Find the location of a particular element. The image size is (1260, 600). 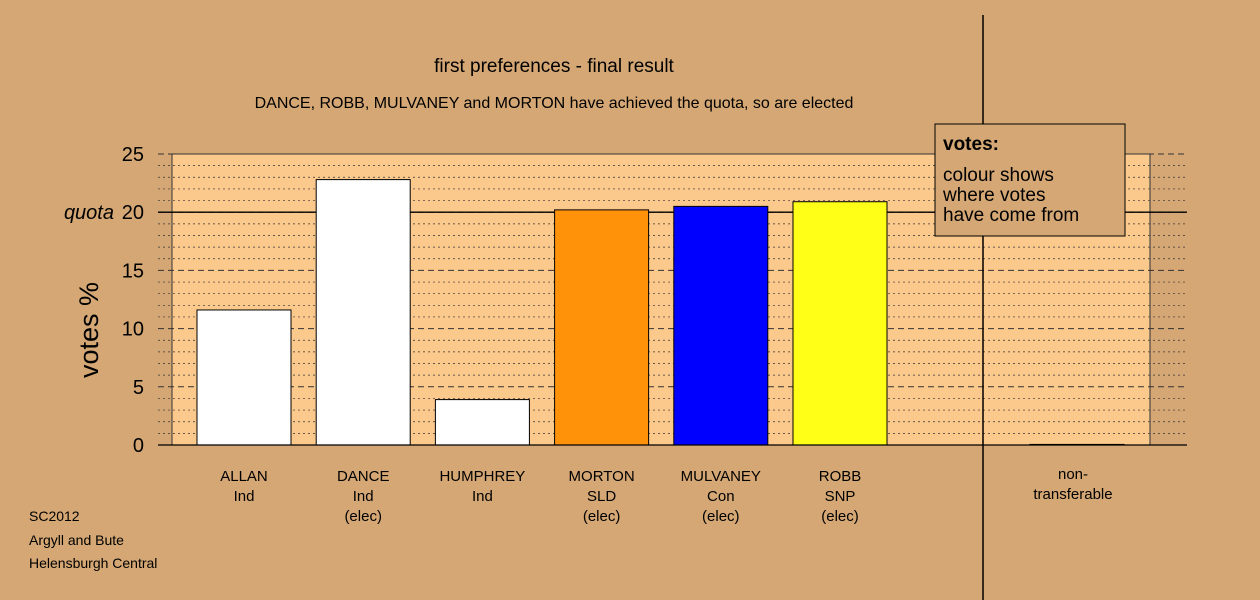

footer-council: Argyll and Bute is located at coordinates (76, 540).